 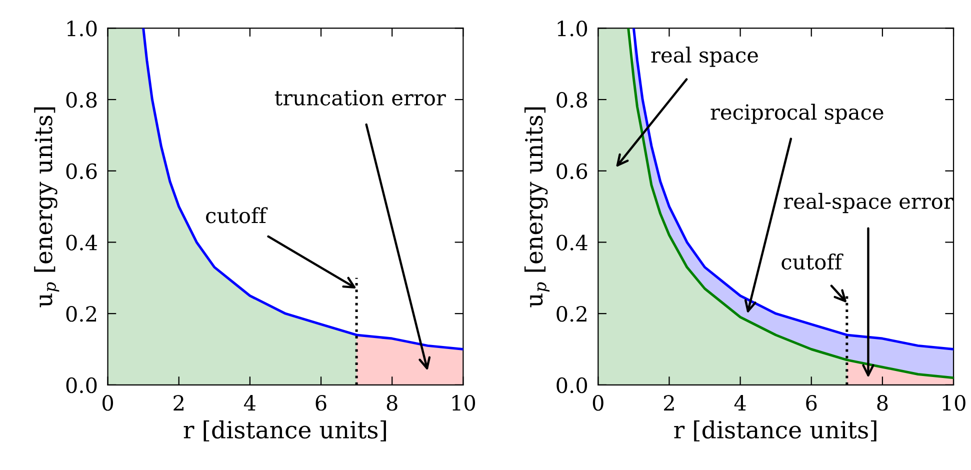 I want to click on annotation: real-space error, so click(x=869, y=203).